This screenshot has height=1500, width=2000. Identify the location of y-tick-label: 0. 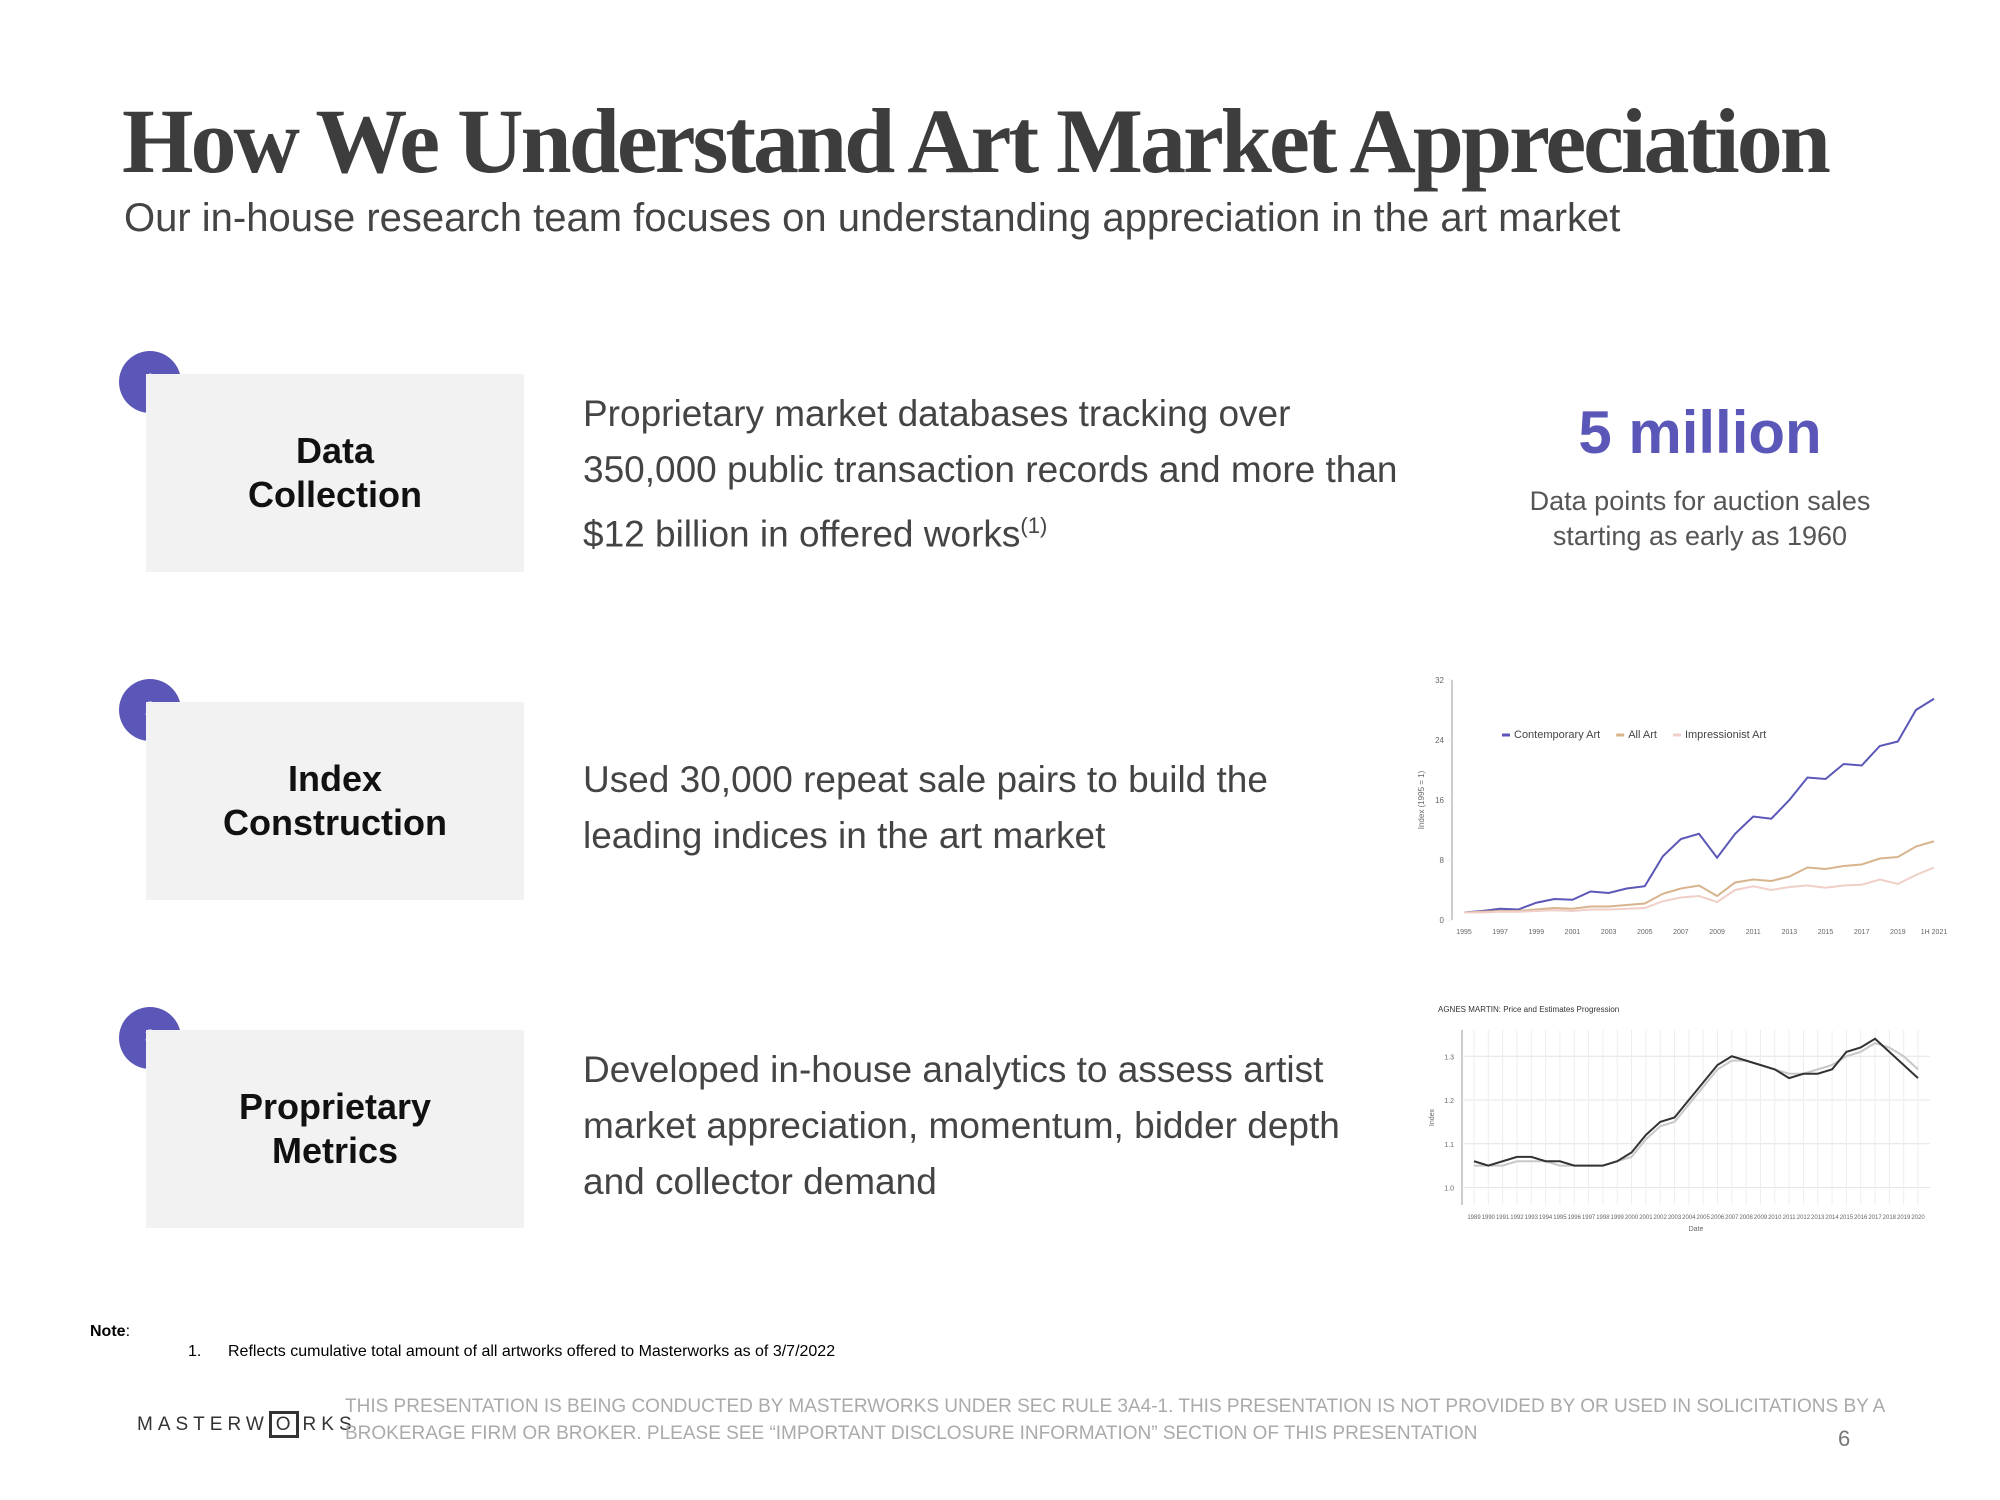
(1442, 920).